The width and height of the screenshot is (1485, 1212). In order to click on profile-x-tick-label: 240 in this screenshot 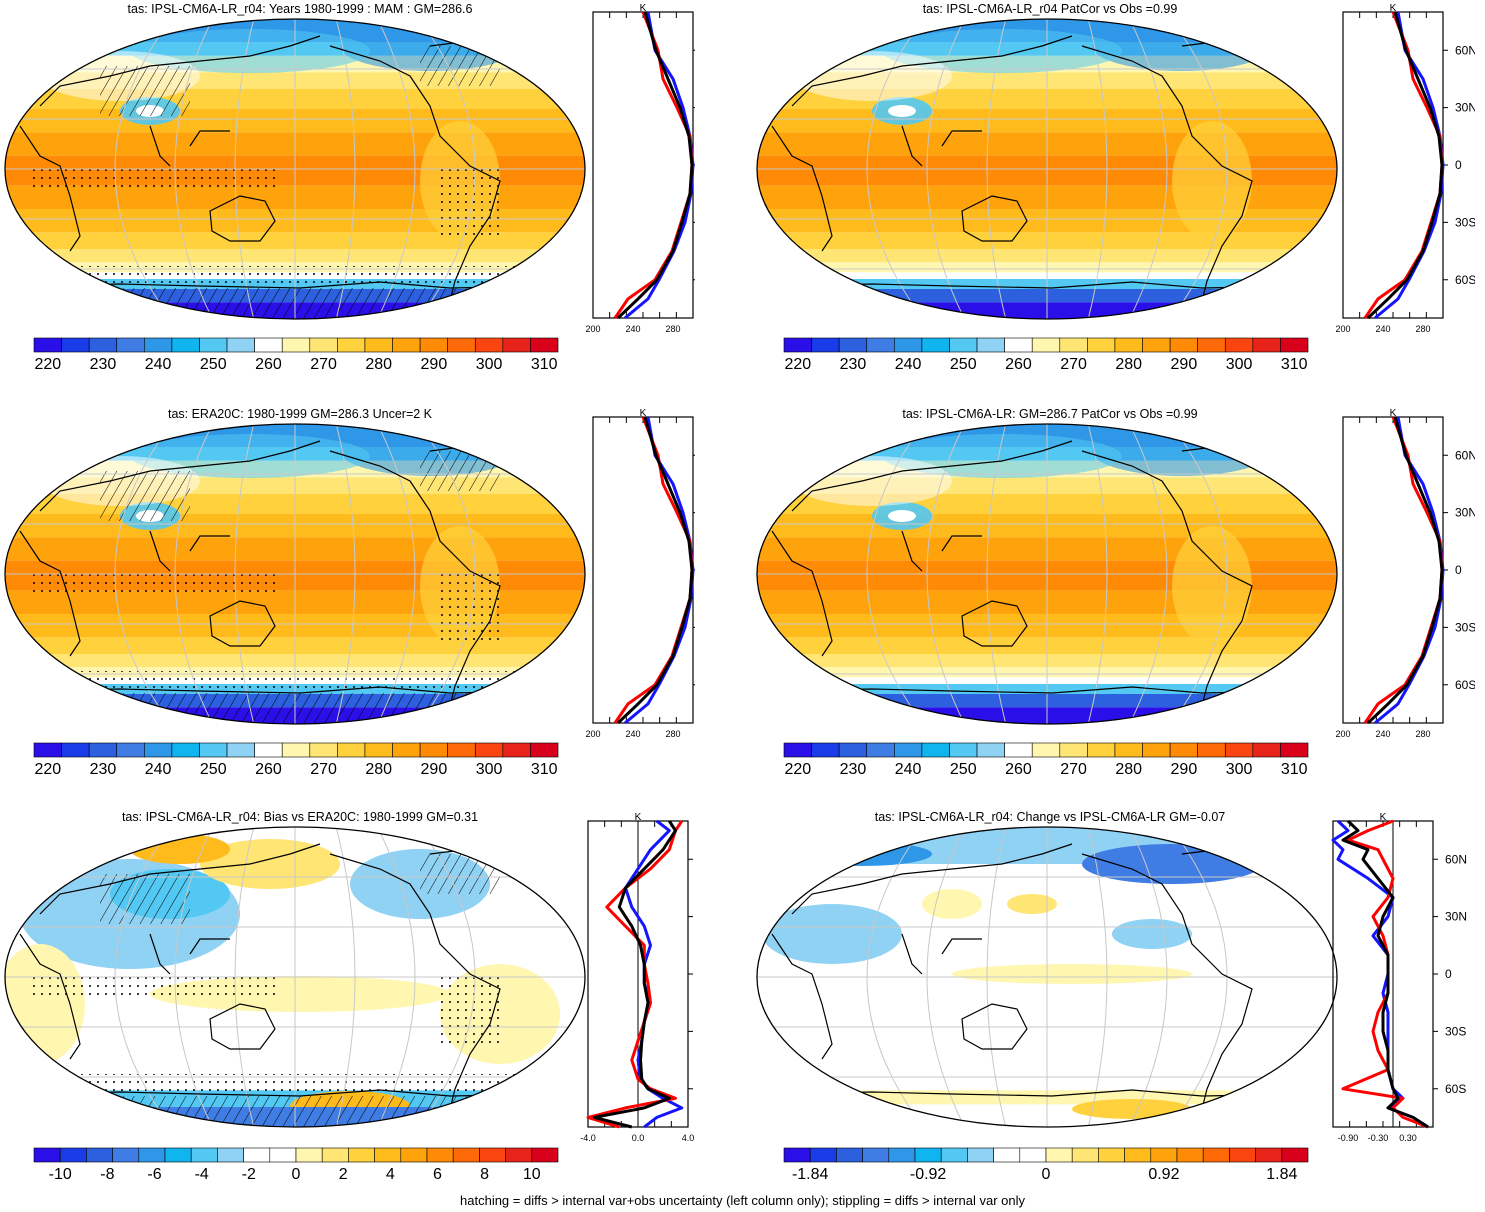, I will do `click(632, 734)`.